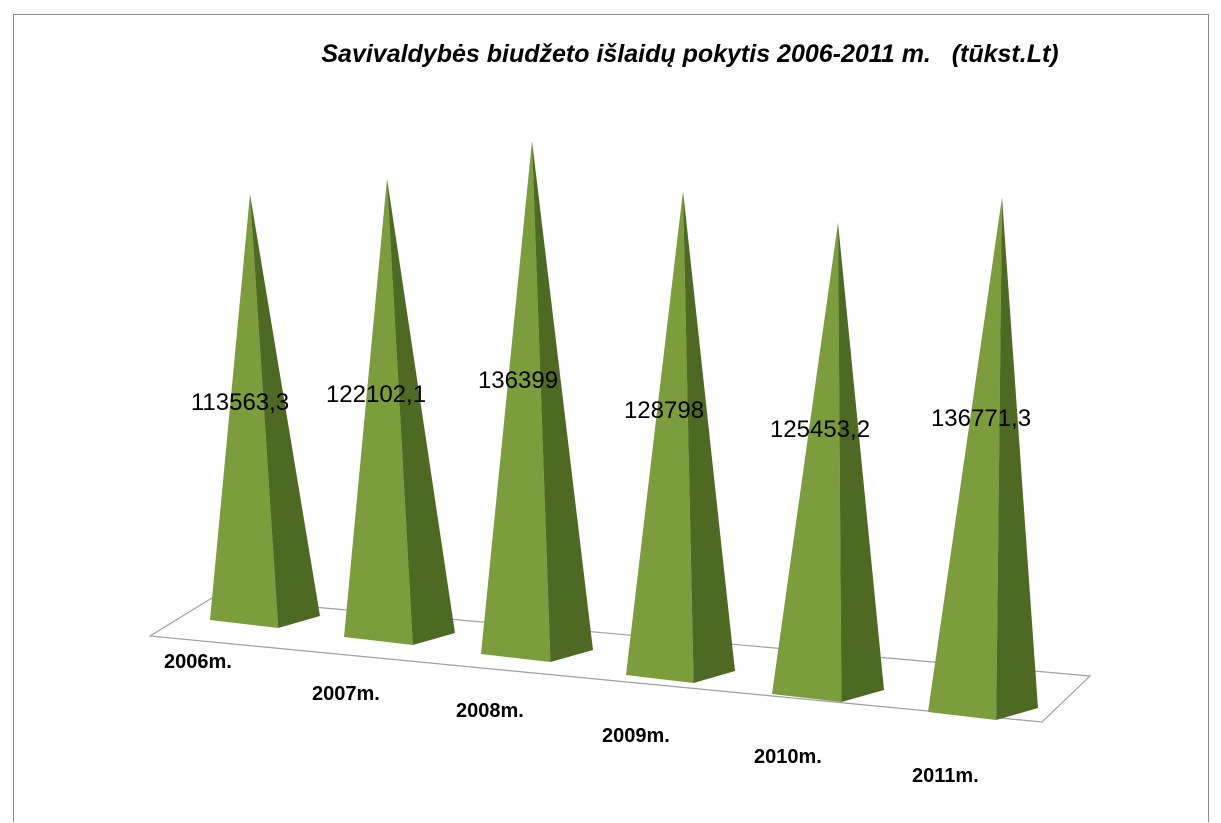  I want to click on pyramid-front-2011m., so click(965, 458).